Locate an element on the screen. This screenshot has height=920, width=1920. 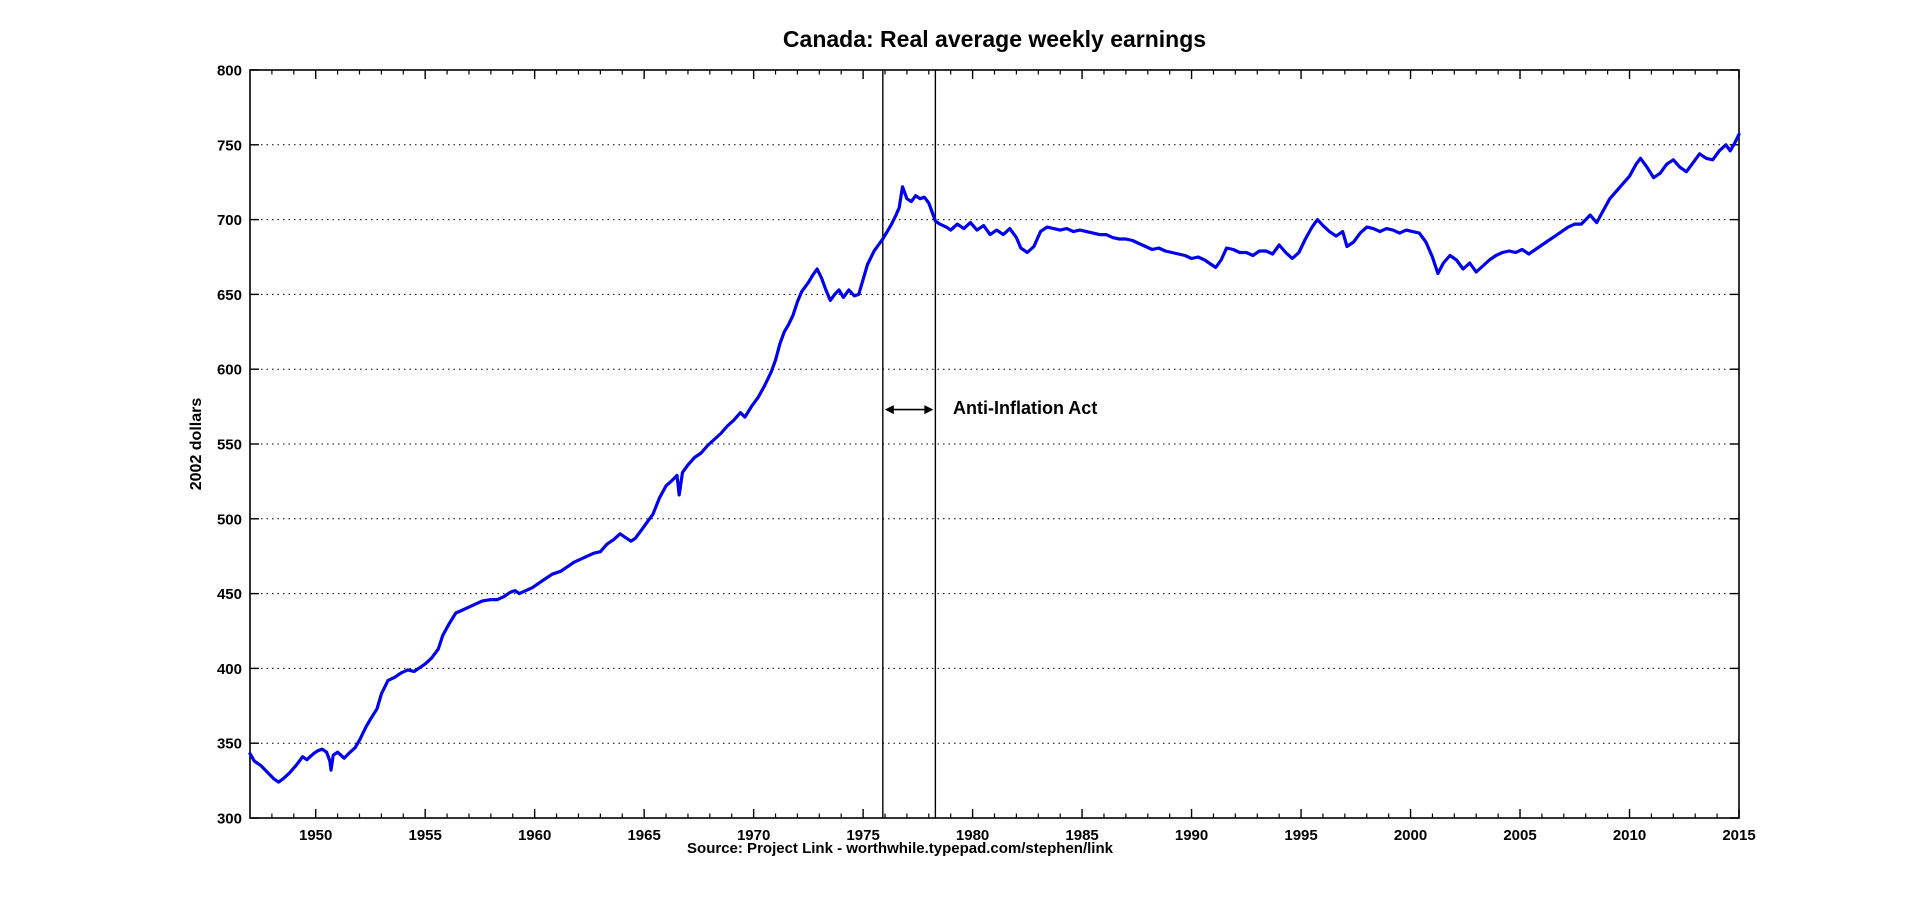
x-tick-label: 2015 is located at coordinates (1738, 835).